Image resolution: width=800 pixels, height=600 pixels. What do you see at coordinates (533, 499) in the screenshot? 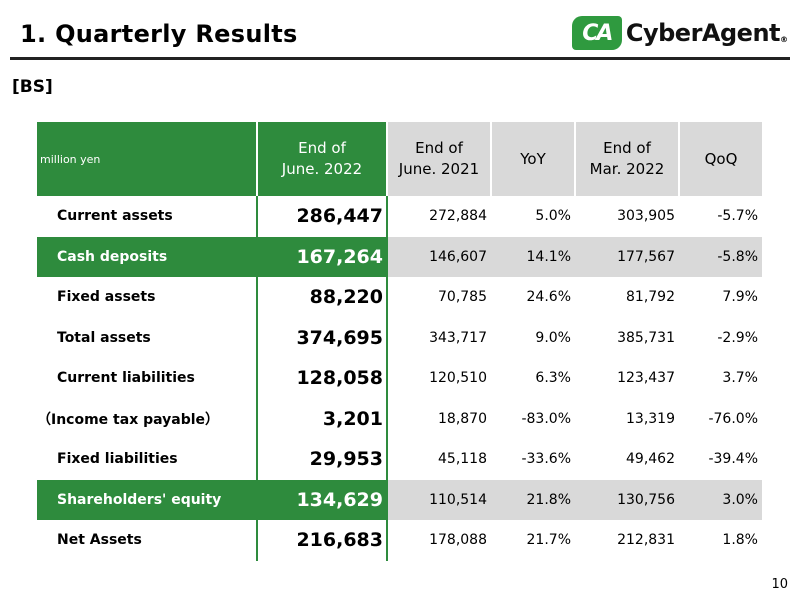
I see `value-yoy: 21.8%` at bounding box center [533, 499].